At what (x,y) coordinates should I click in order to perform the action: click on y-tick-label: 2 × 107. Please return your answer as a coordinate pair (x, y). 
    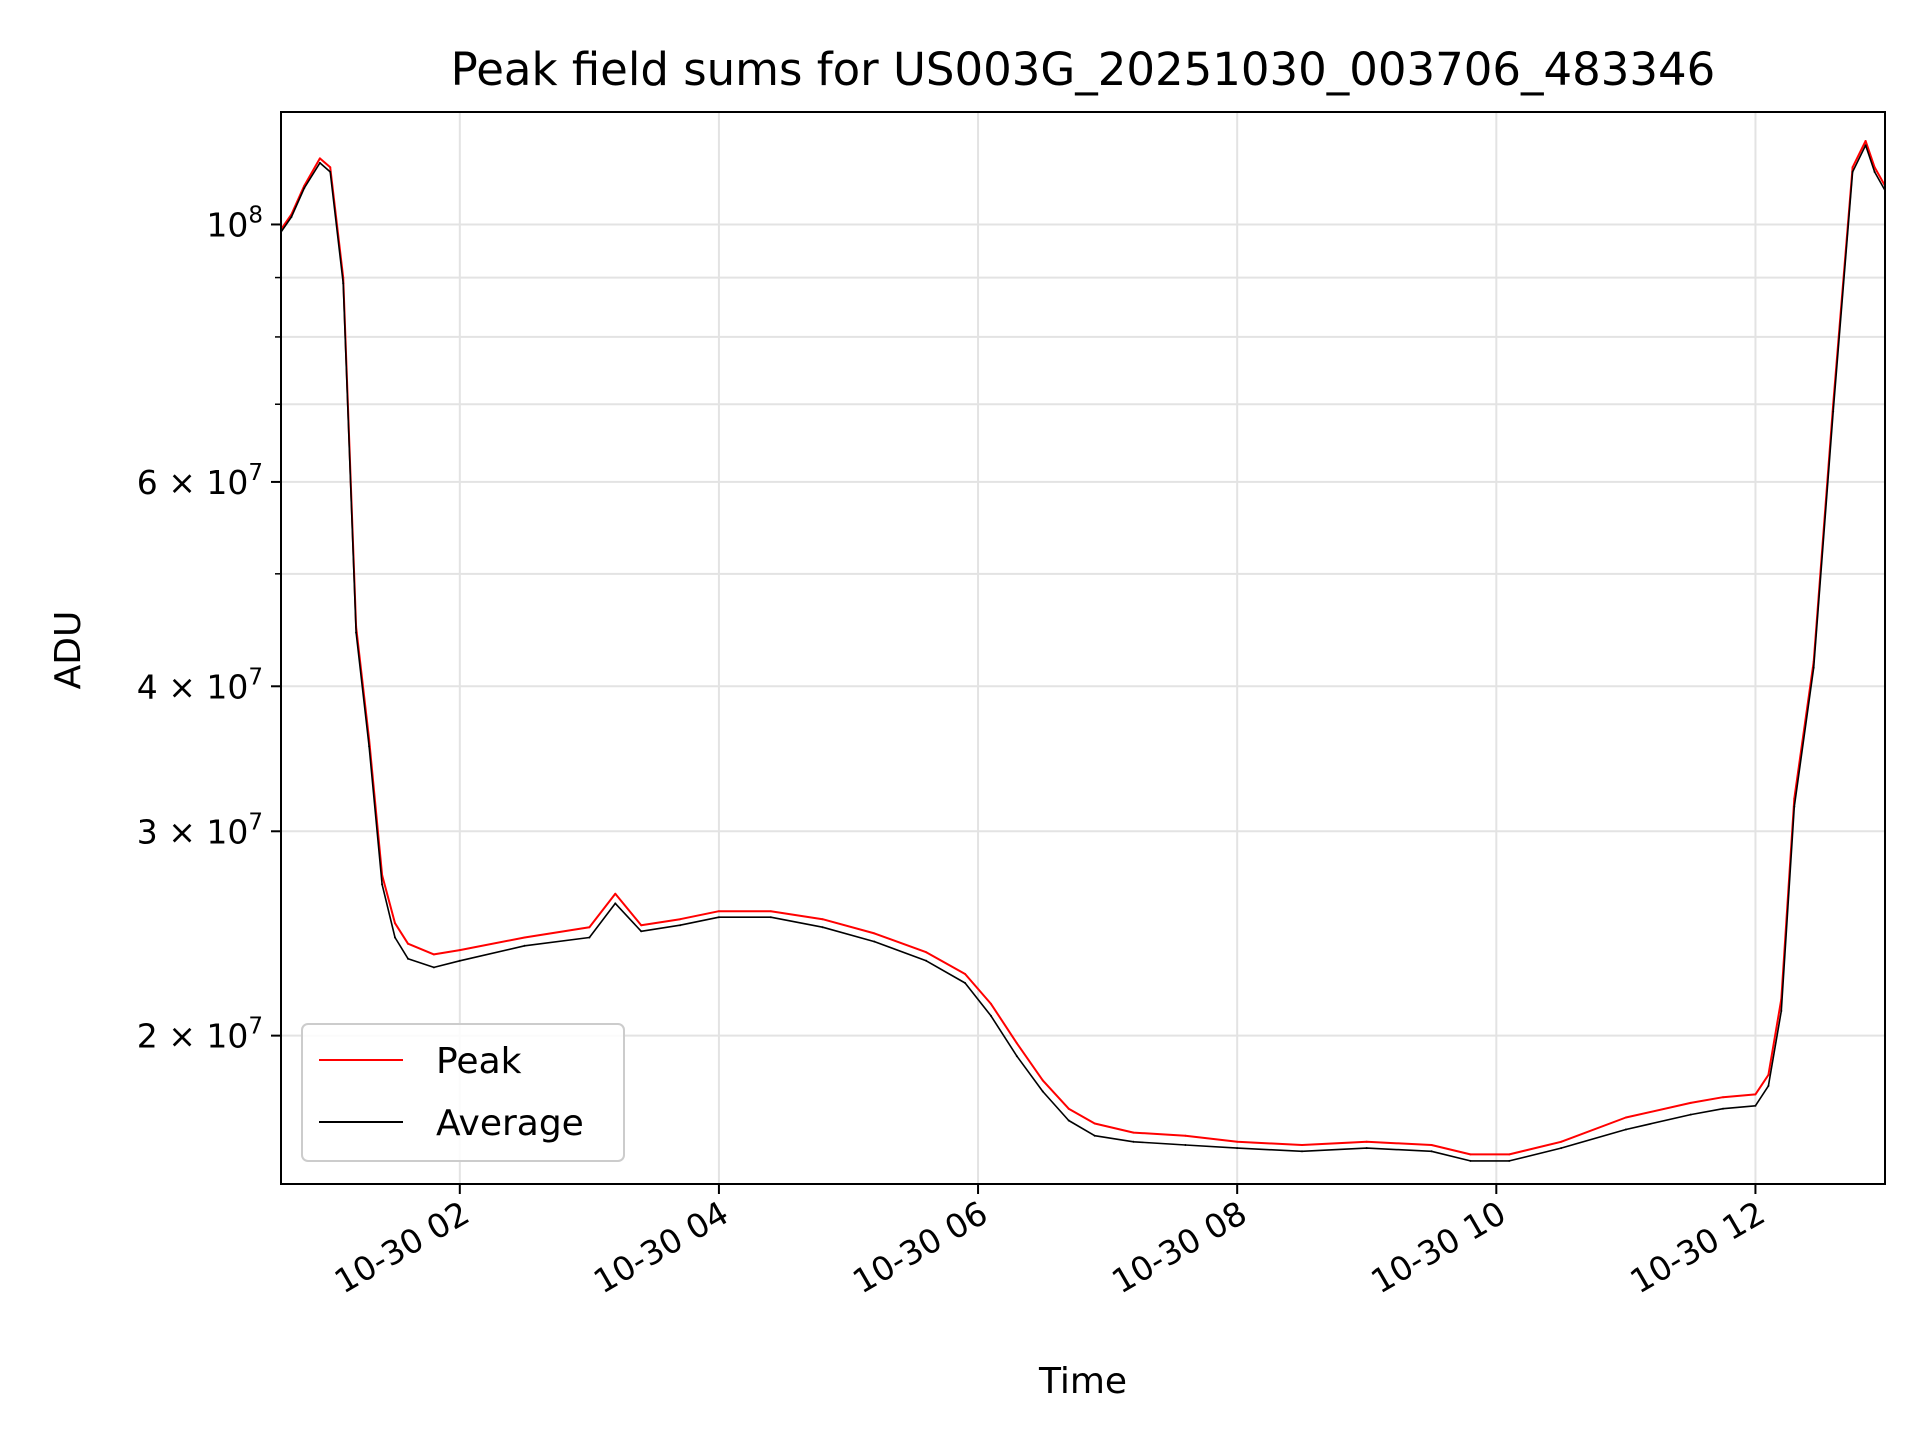
    Looking at the image, I should click on (200, 1035).